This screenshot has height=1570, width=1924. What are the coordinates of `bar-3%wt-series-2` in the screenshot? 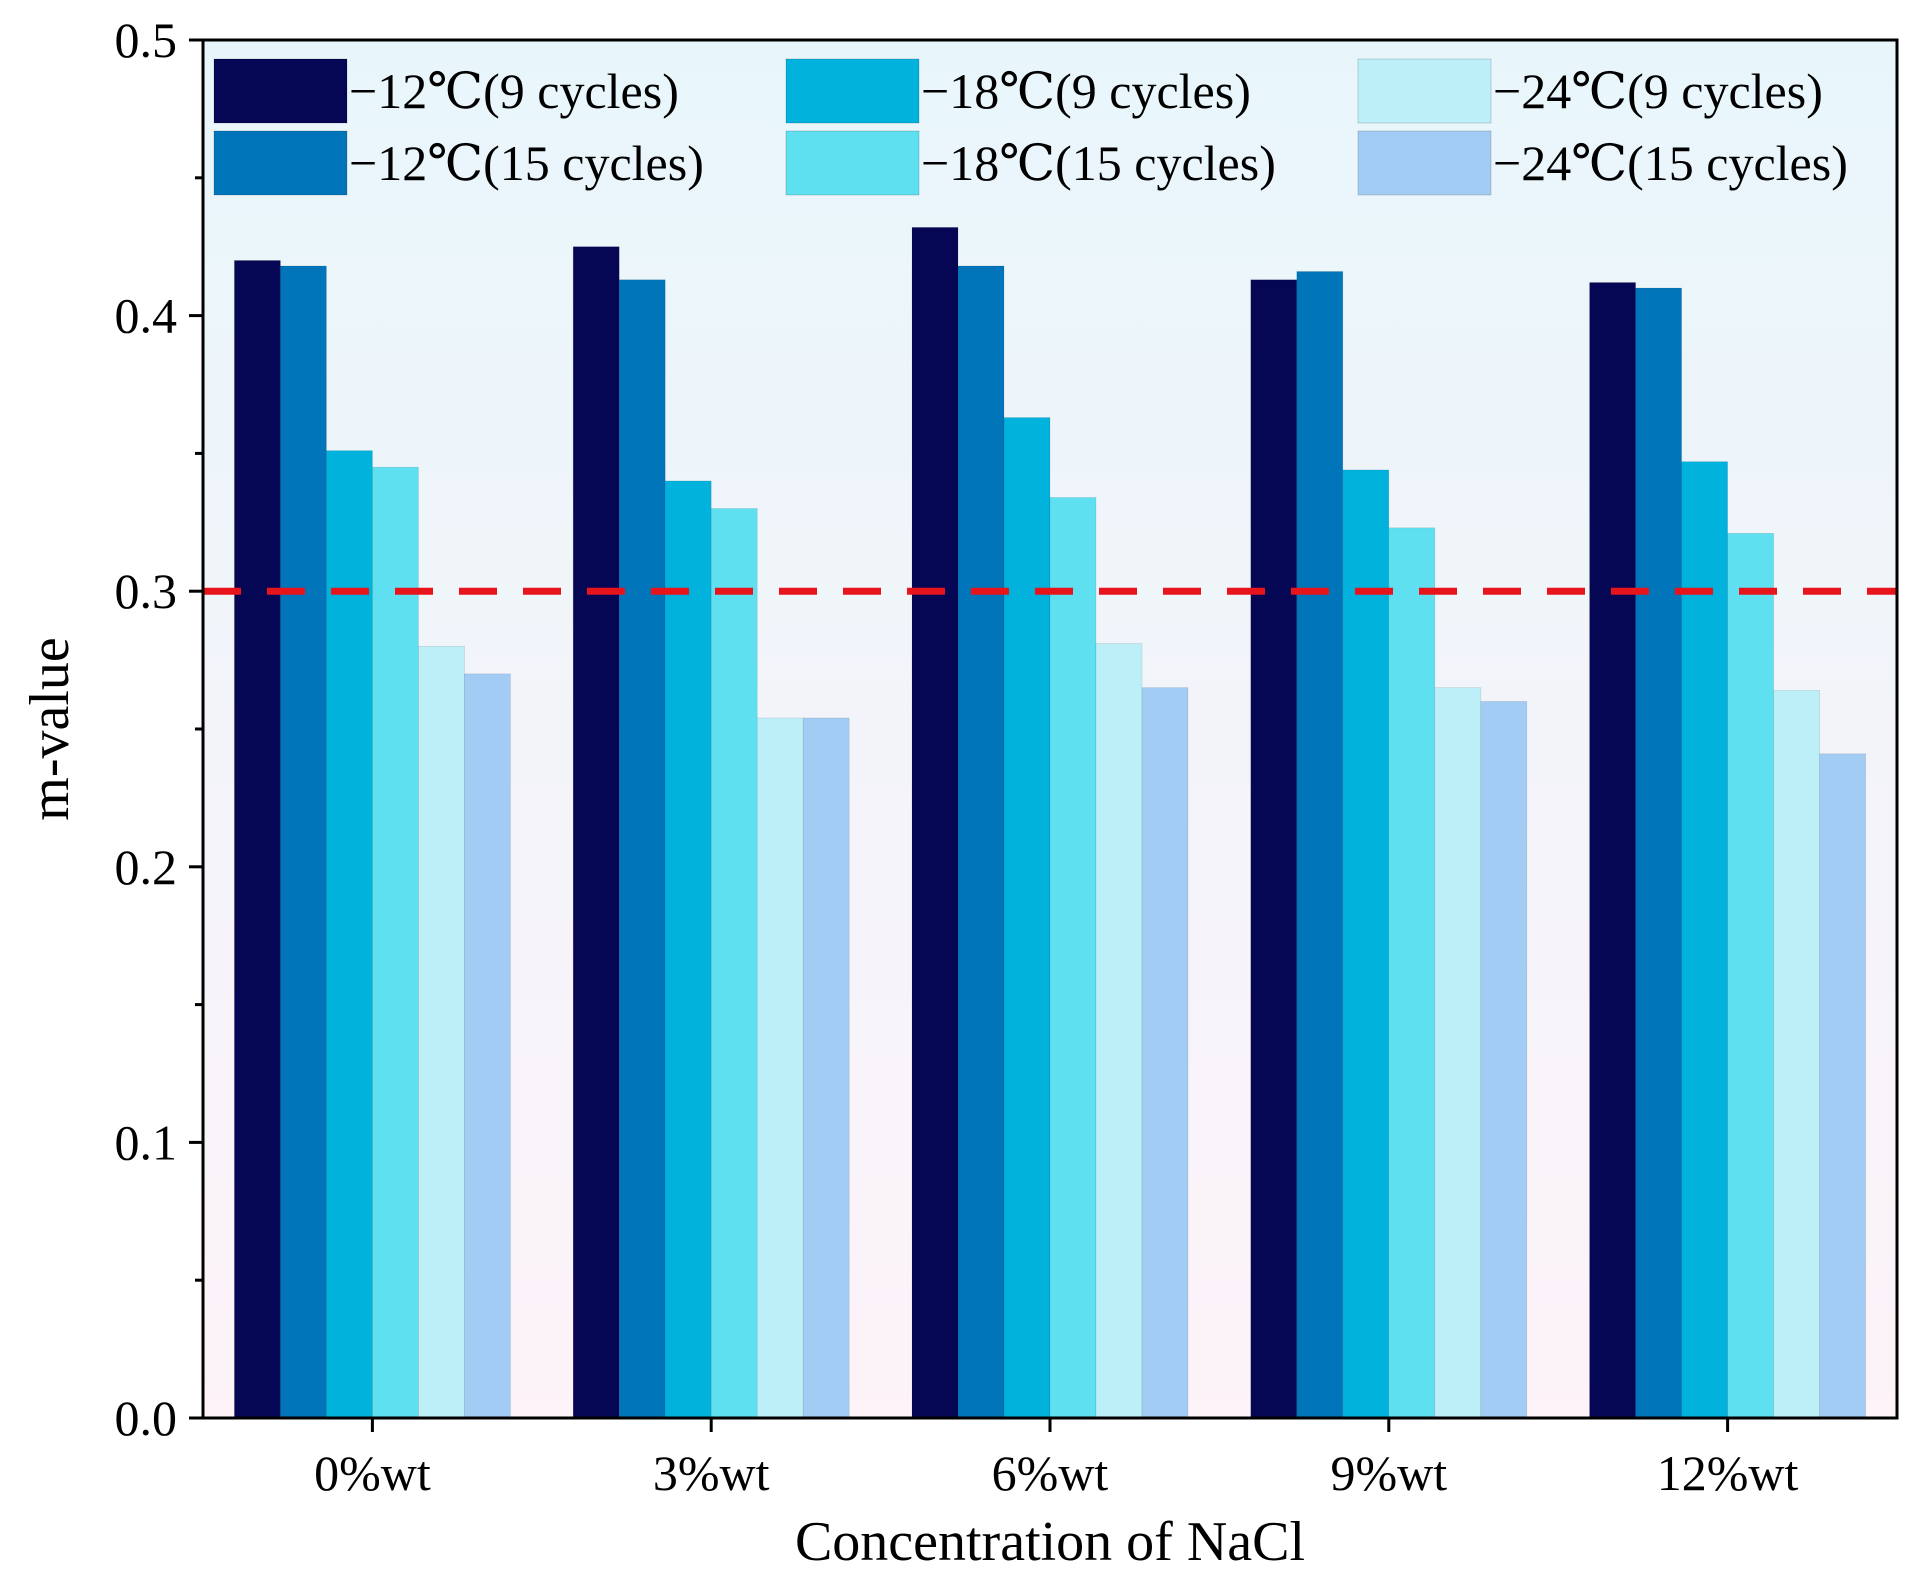 It's located at (688, 949).